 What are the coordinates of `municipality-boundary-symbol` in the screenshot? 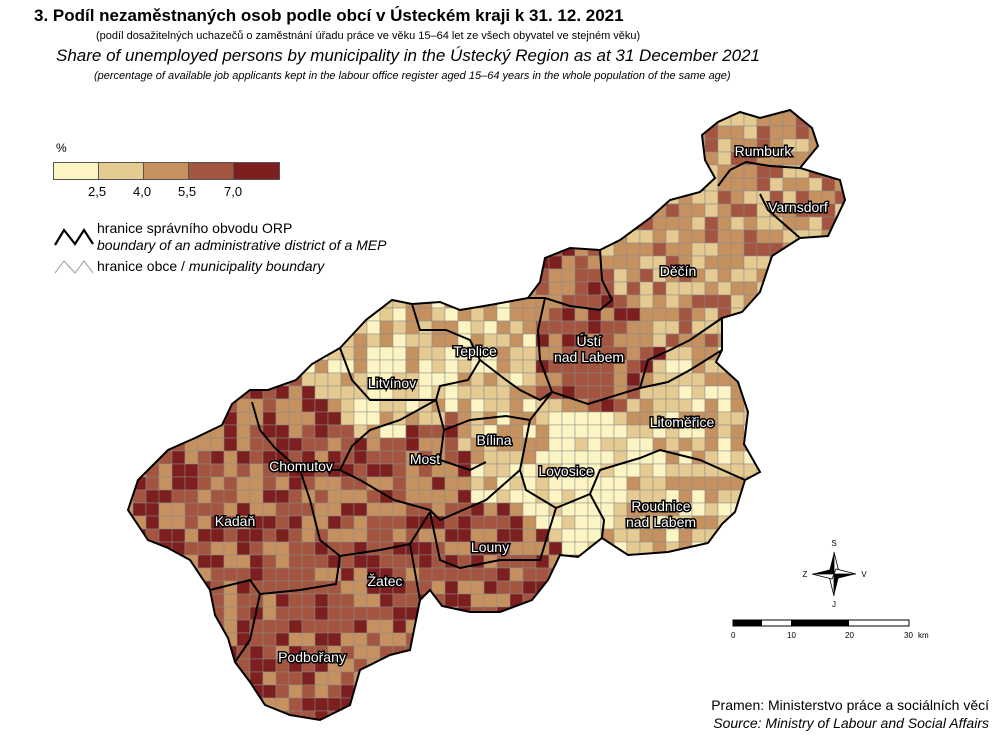 It's located at (74, 267).